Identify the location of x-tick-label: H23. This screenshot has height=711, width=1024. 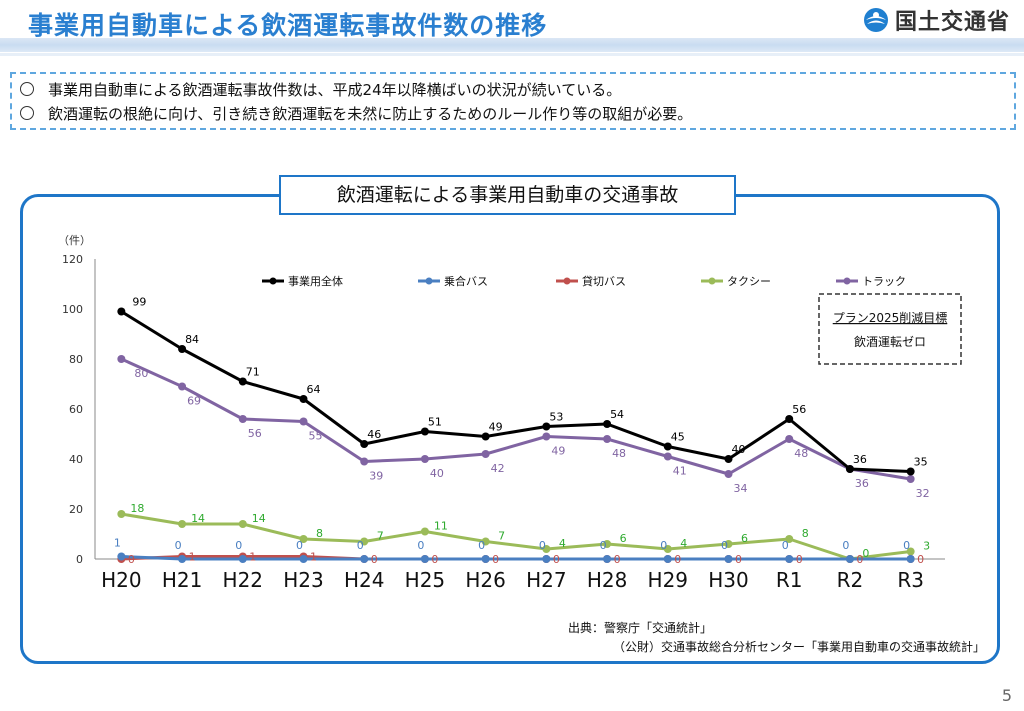
(303, 580).